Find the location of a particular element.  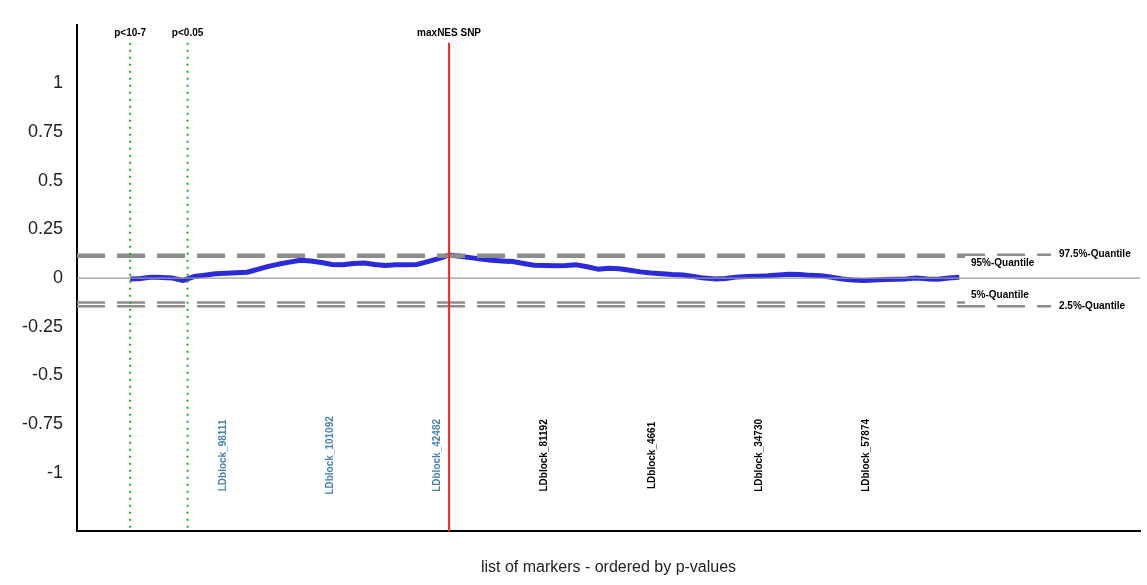

ref-line-label: 5%-Quantile is located at coordinates (1000, 295).